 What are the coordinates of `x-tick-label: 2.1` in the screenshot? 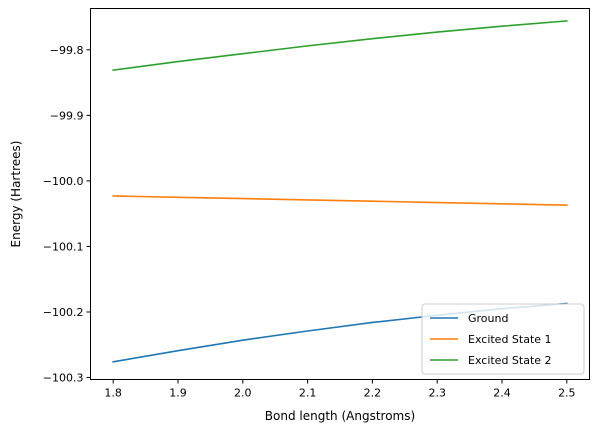 It's located at (308, 393).